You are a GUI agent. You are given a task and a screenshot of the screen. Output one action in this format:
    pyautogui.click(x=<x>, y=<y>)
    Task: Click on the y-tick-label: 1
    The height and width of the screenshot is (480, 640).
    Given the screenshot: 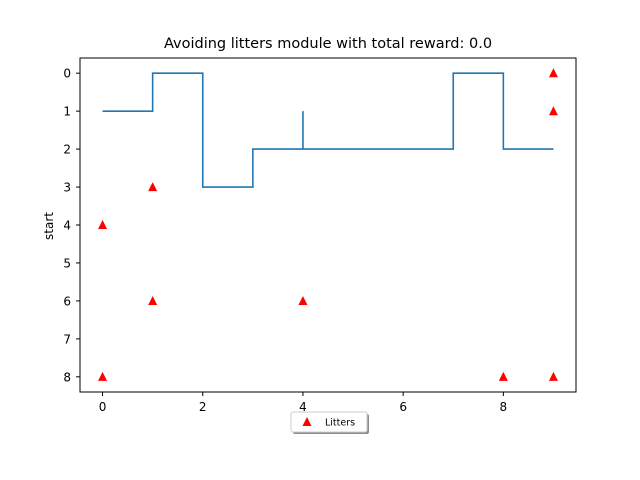 What is the action you would take?
    pyautogui.click(x=67, y=112)
    